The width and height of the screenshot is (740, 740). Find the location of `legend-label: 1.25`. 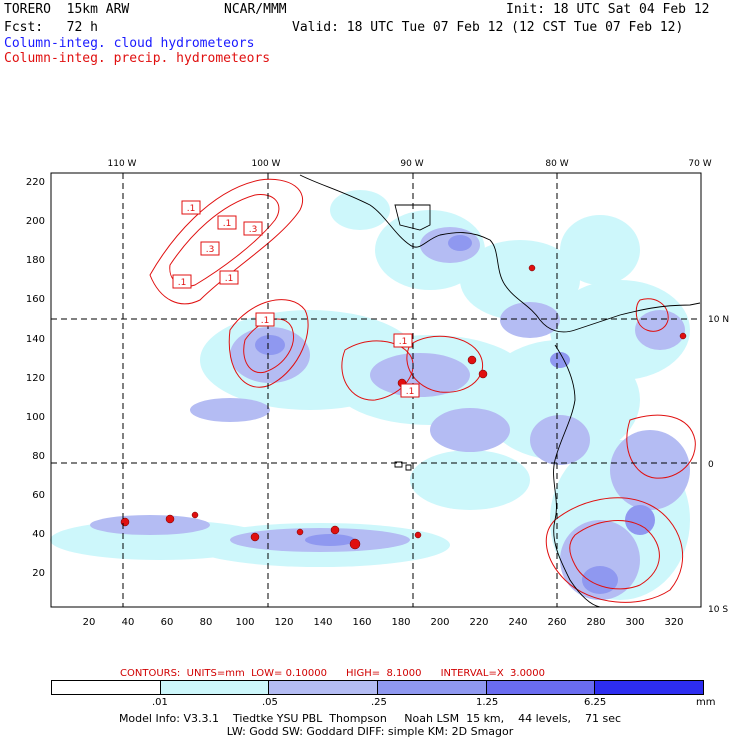

legend-label: 1.25 is located at coordinates (487, 702).